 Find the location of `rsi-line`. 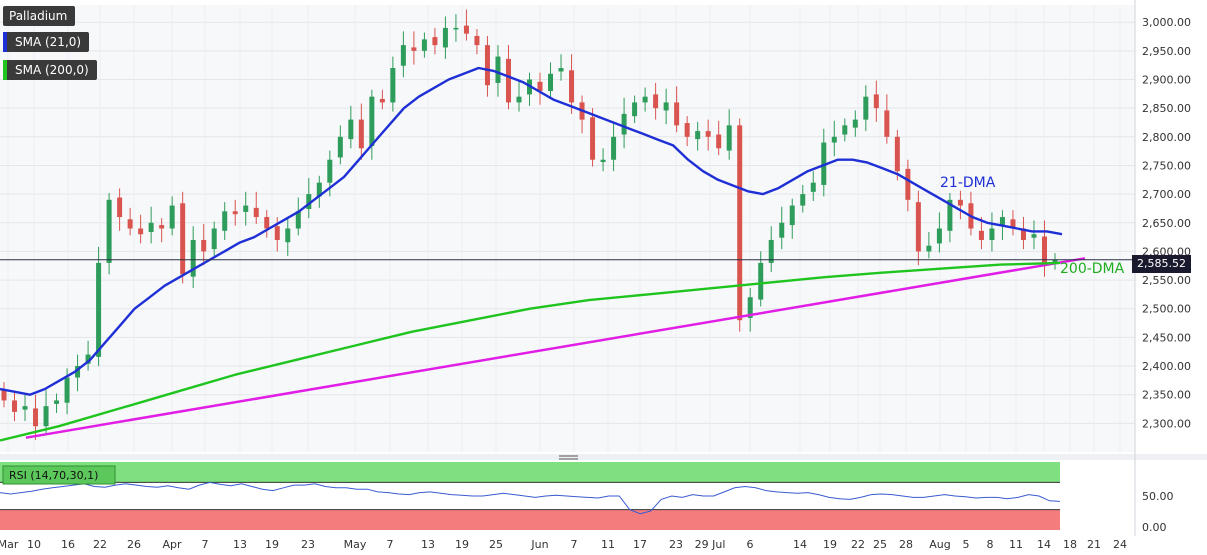

rsi-line is located at coordinates (530, 498).